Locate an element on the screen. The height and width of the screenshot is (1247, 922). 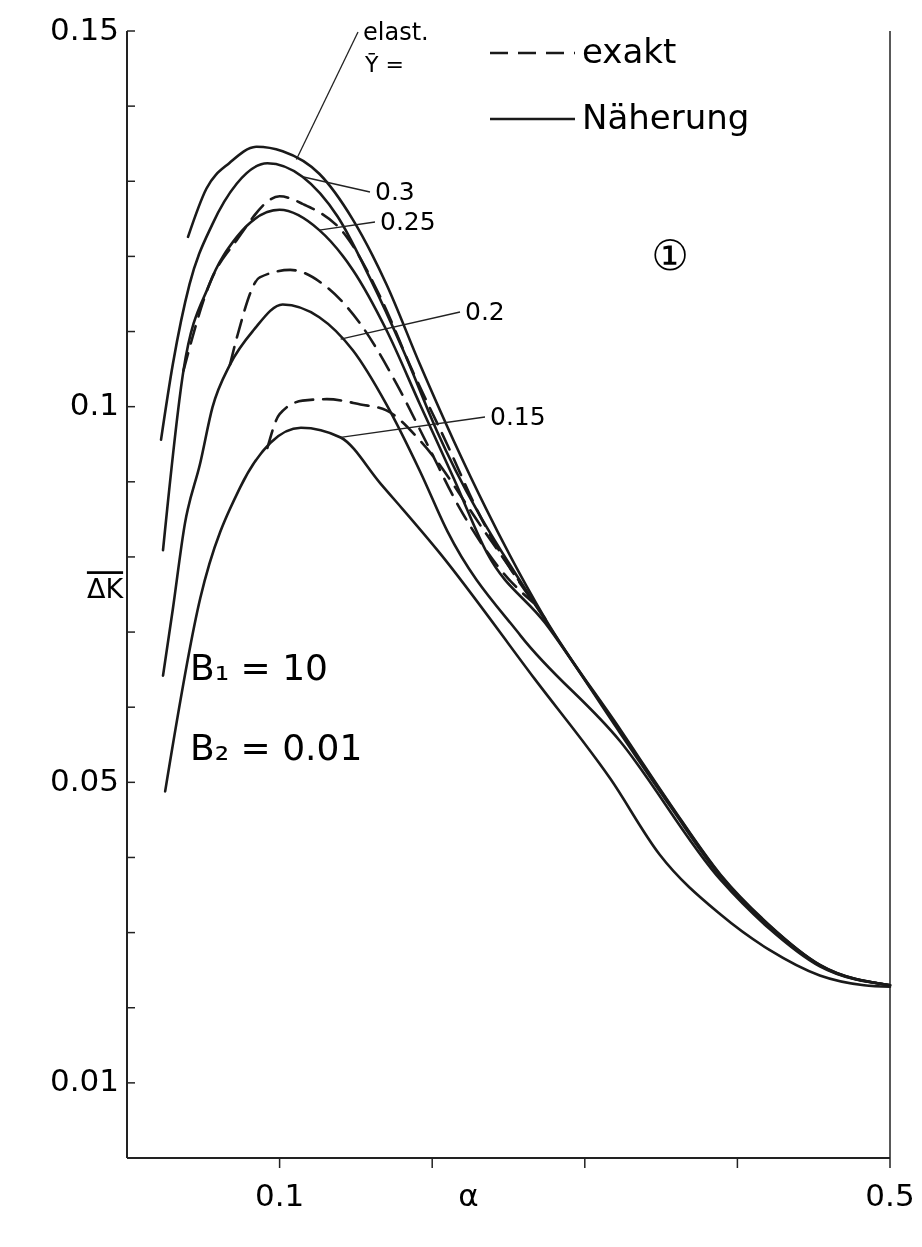
x-tick-label: 0.5 is located at coordinates (890, 1195).